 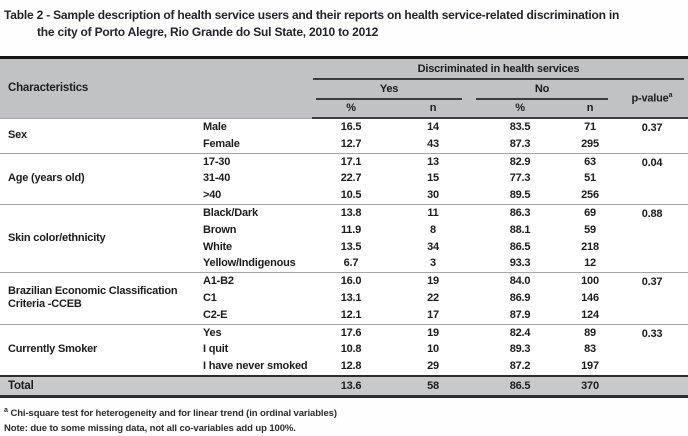 I want to click on table-row: Sex Male 16.5 14 83.5 71 0.37, so click(x=344, y=135).